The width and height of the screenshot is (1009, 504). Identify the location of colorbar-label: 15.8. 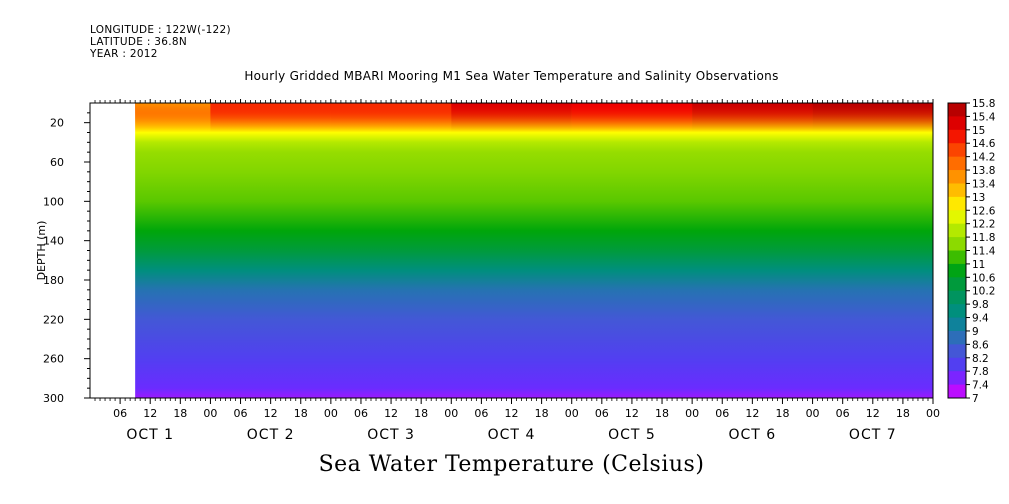
(983, 104).